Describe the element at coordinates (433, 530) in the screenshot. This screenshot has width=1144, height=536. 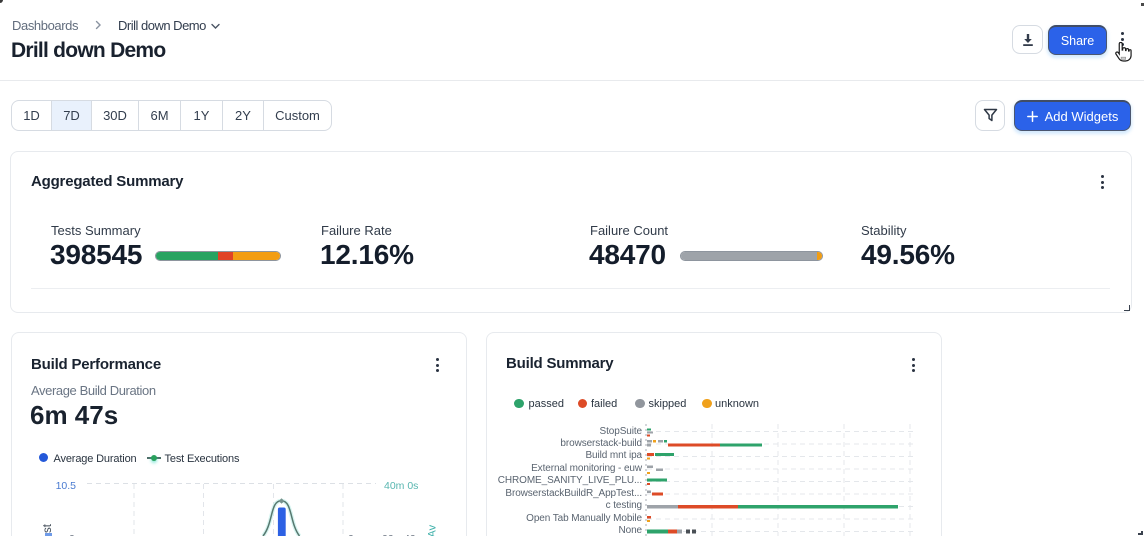
I see `svg-text: Av` at that location.